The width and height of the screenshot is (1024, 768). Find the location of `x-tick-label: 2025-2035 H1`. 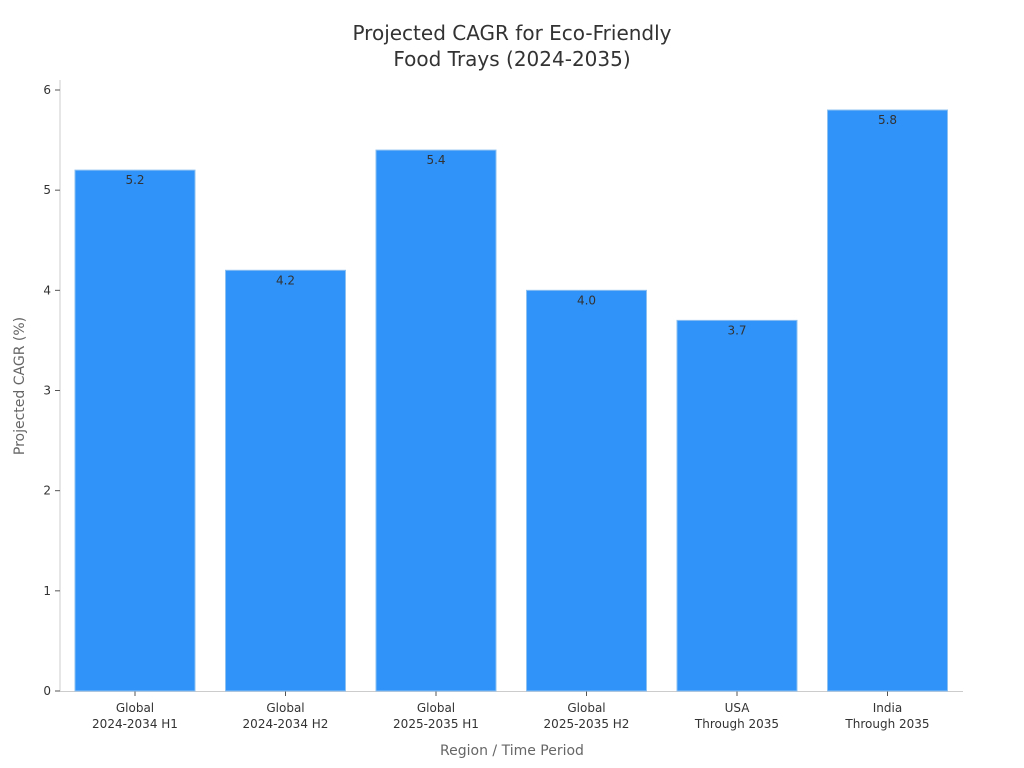

x-tick-label: 2025-2035 H1 is located at coordinates (436, 724).